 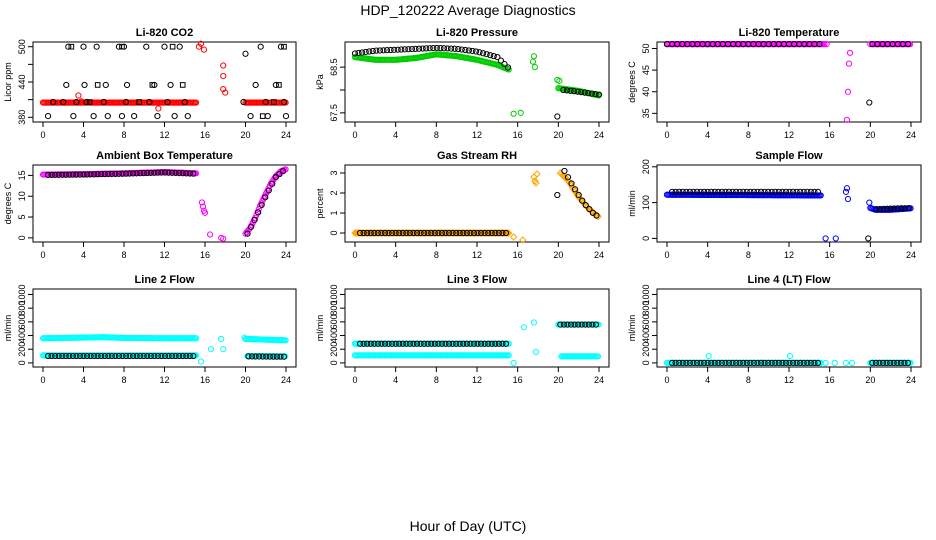 What do you see at coordinates (707, 380) in the screenshot?
I see `x-tick-label: 4` at bounding box center [707, 380].